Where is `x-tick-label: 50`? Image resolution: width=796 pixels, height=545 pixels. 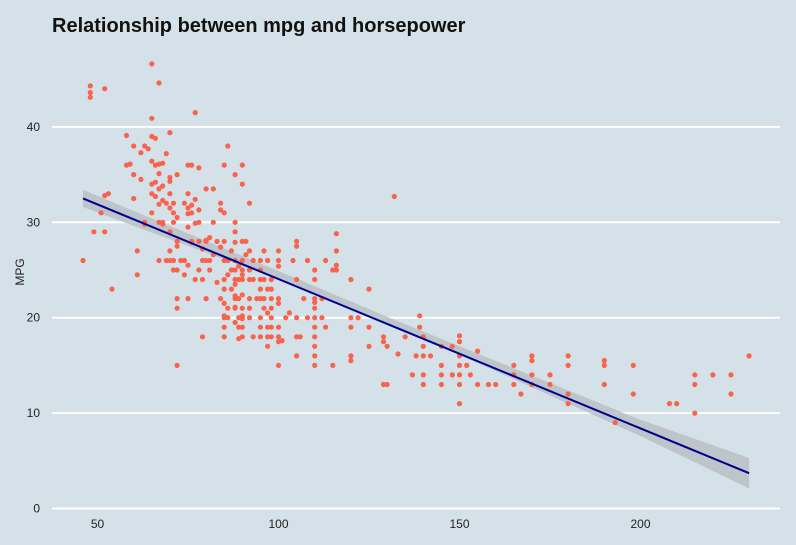
x-tick-label: 50 is located at coordinates (98, 524).